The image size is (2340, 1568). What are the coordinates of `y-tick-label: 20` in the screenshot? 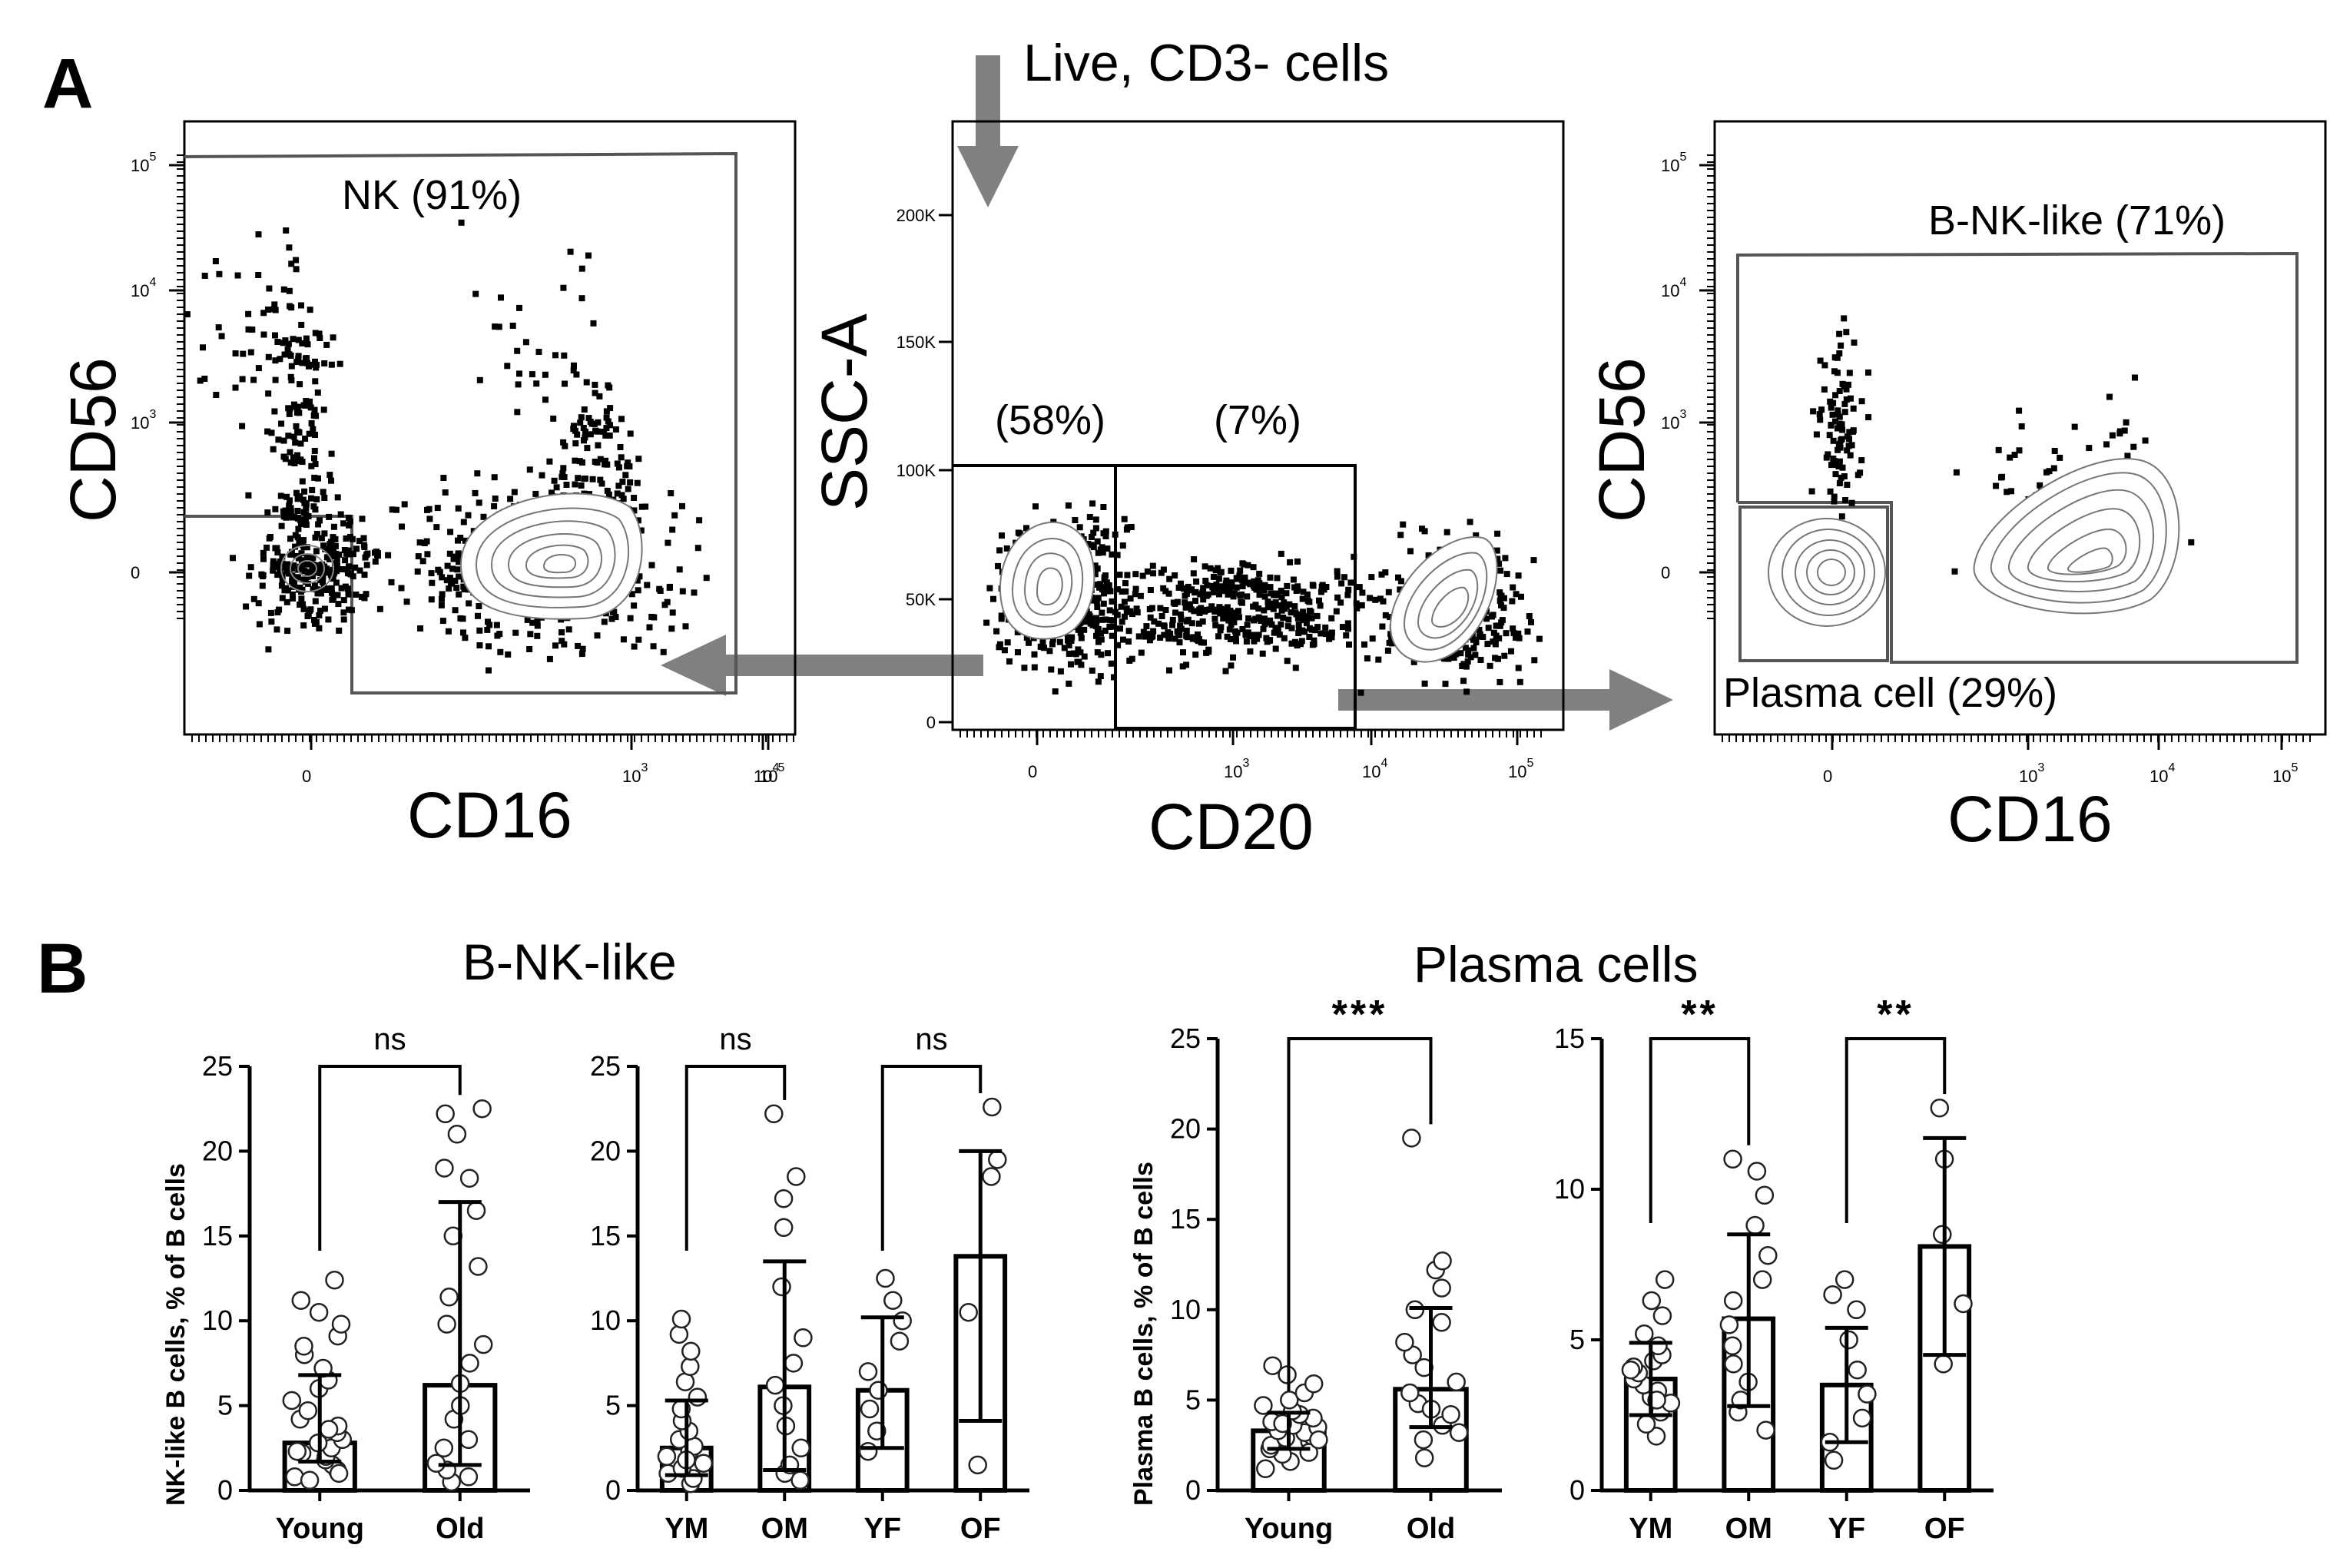 It's located at (605, 1150).